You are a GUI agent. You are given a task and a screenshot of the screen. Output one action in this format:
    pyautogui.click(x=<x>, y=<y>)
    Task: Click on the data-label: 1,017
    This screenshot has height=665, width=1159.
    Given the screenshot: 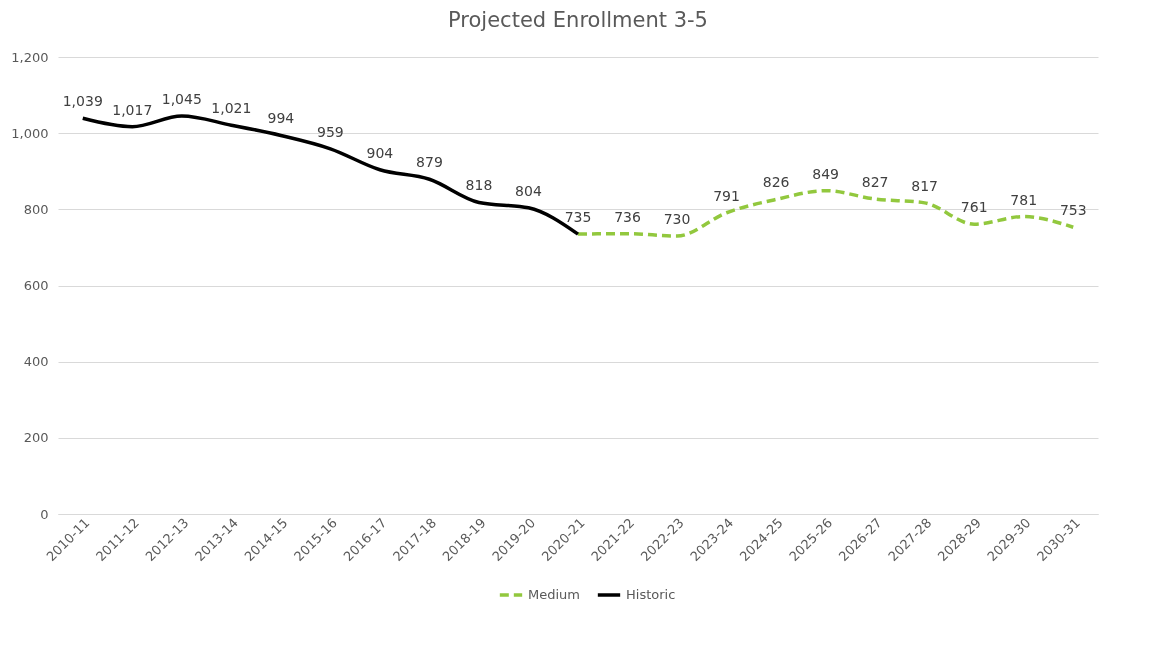 What is the action you would take?
    pyautogui.click(x=132, y=109)
    